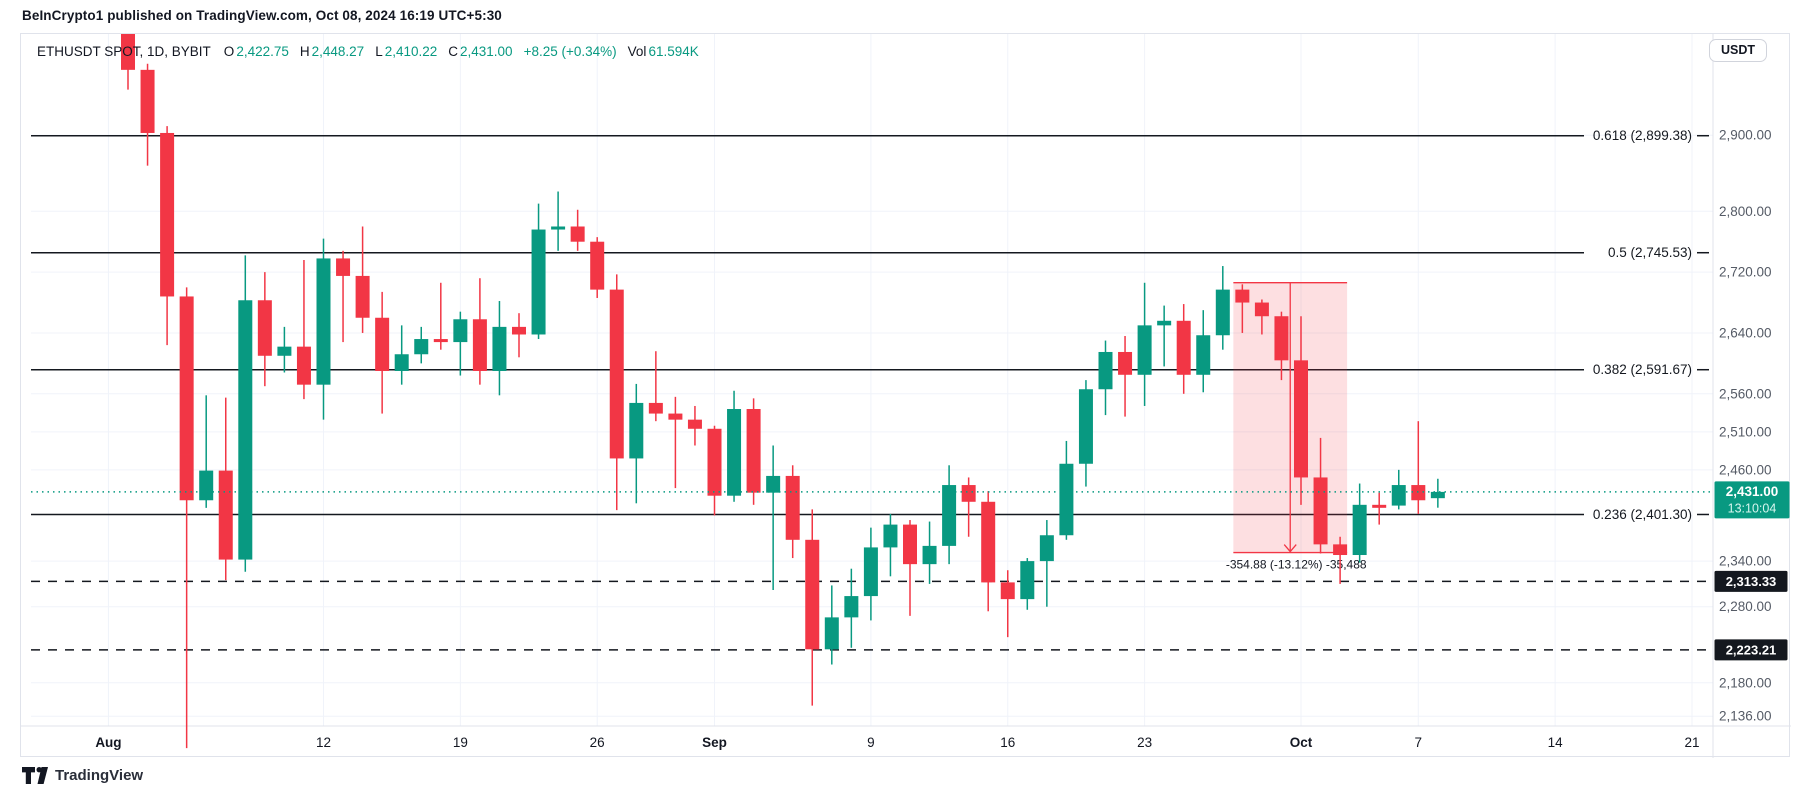  I want to click on price-tick-label: 2,720.00, so click(1745, 272).